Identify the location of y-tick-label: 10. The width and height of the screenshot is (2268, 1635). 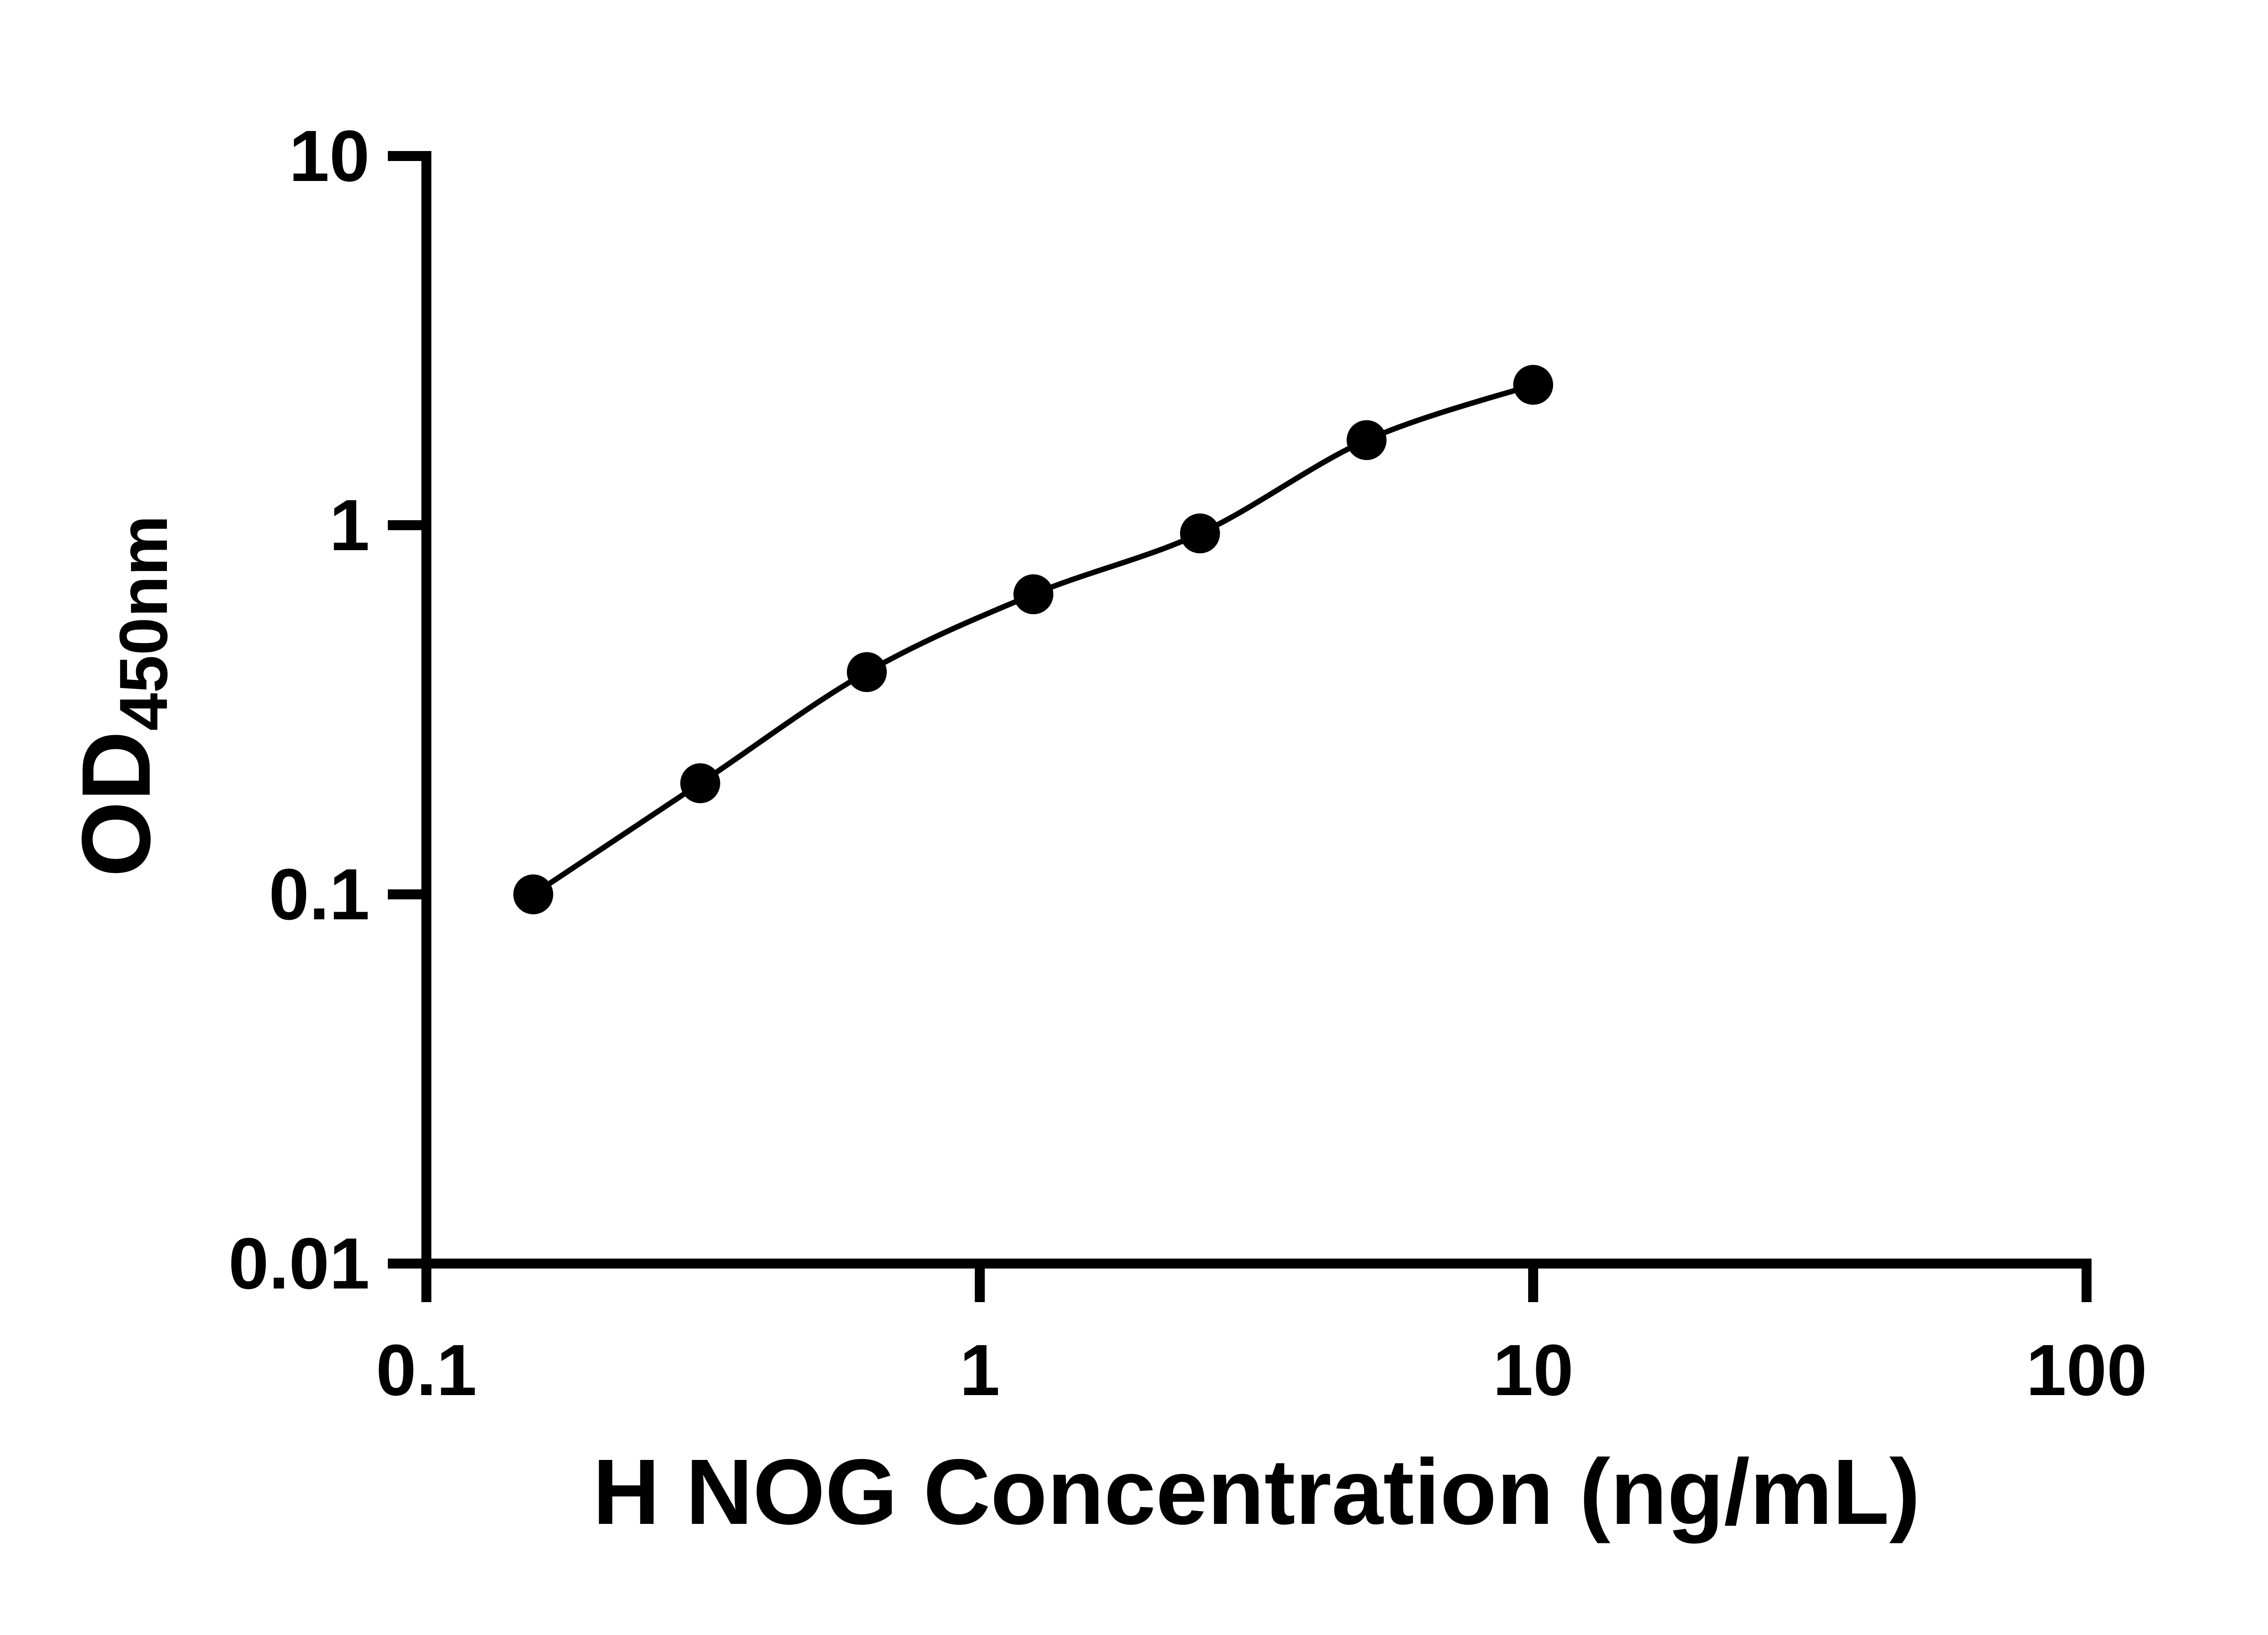
(330, 155).